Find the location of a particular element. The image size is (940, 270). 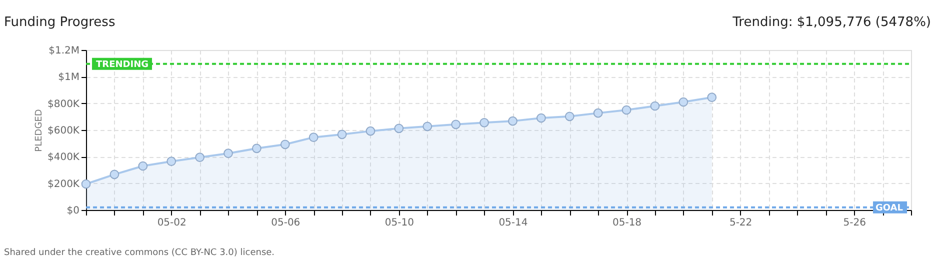

chart-title: Funding Progress is located at coordinates (60, 22).